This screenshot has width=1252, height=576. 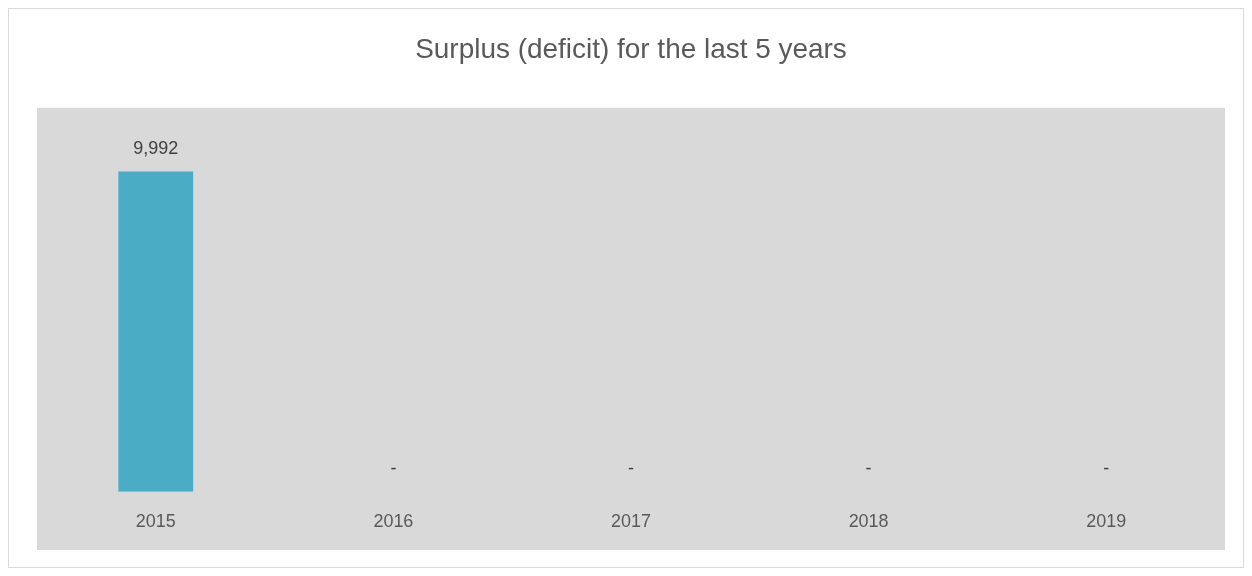 I want to click on x-tick-label: 2017, so click(x=631, y=521).